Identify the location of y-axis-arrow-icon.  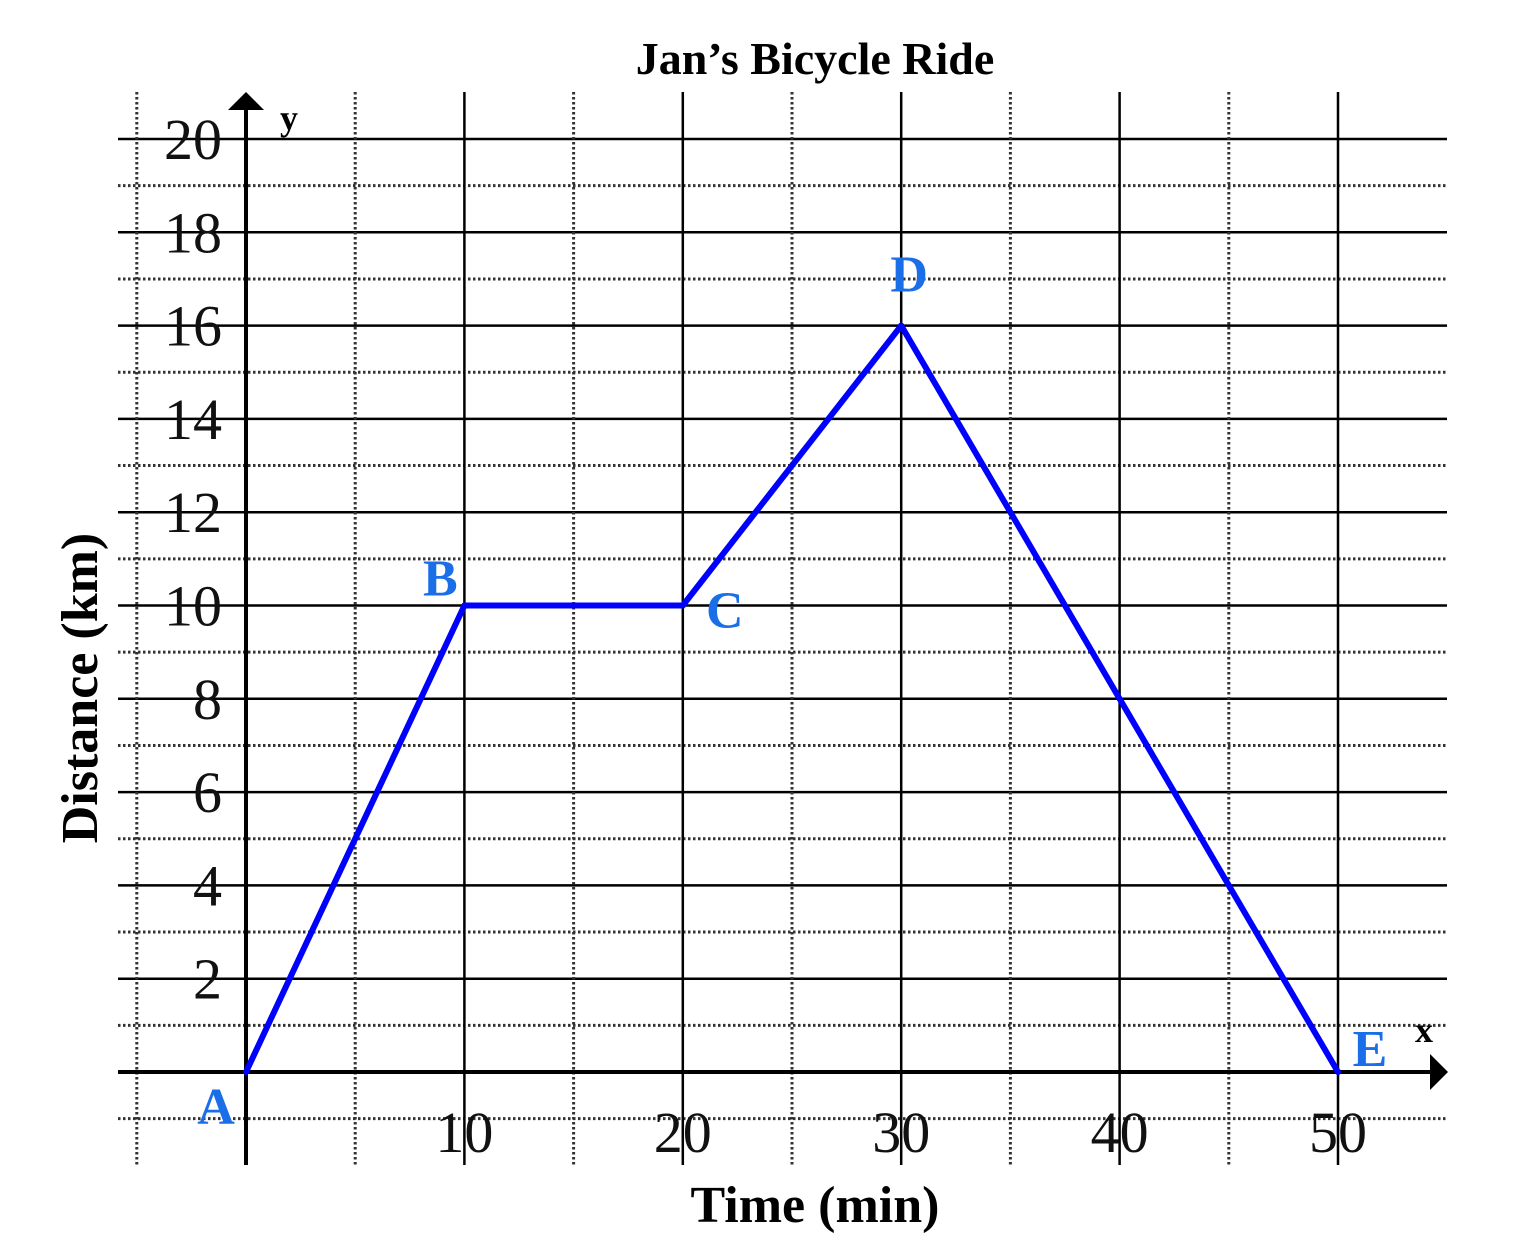
(246, 101).